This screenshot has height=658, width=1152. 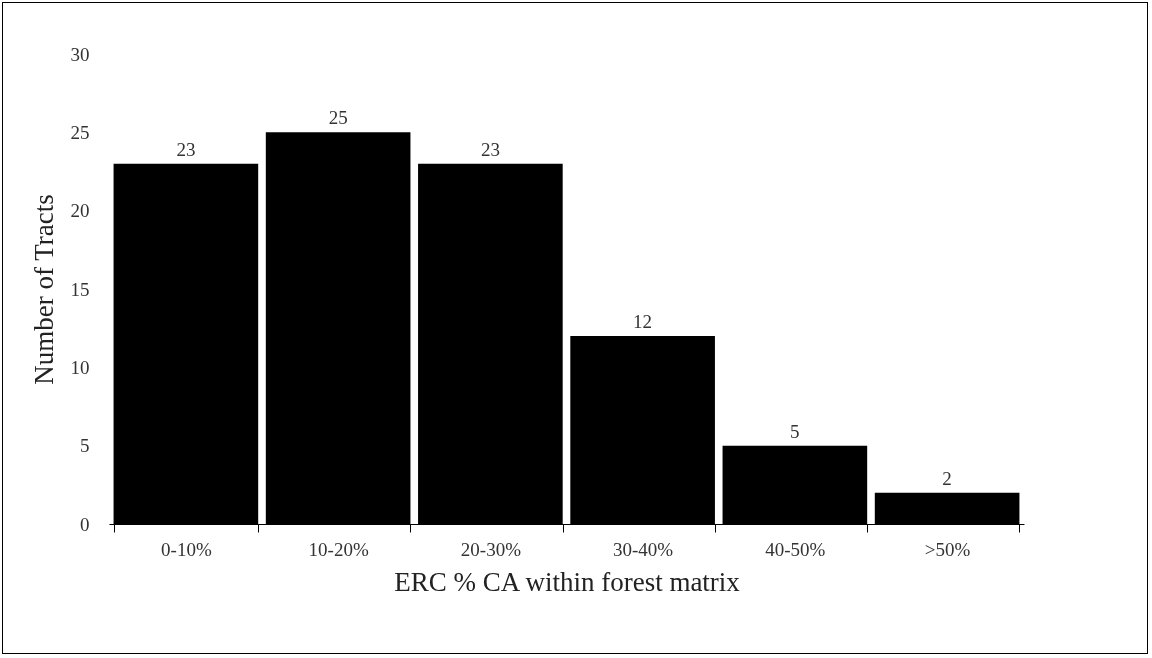 What do you see at coordinates (567, 581) in the screenshot?
I see `x-axis-title: ERC % CA within forest matrix` at bounding box center [567, 581].